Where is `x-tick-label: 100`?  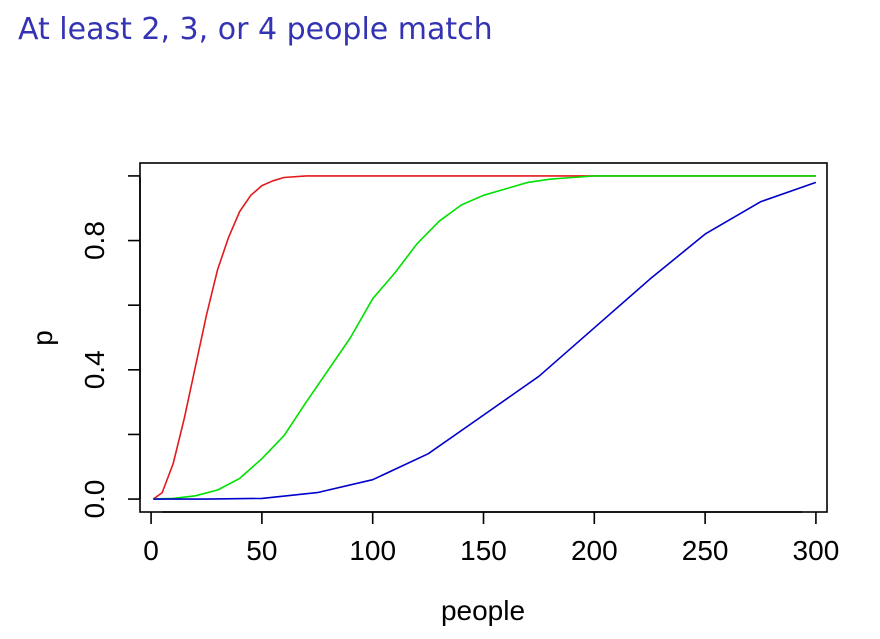
x-tick-label: 100 is located at coordinates (372, 550).